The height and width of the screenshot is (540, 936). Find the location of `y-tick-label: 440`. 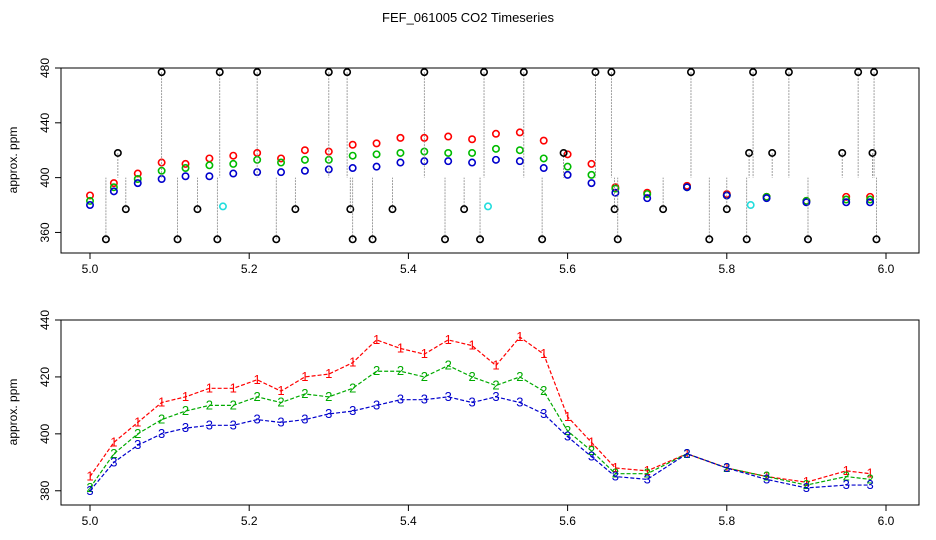

y-tick-label: 440 is located at coordinates (45, 122).